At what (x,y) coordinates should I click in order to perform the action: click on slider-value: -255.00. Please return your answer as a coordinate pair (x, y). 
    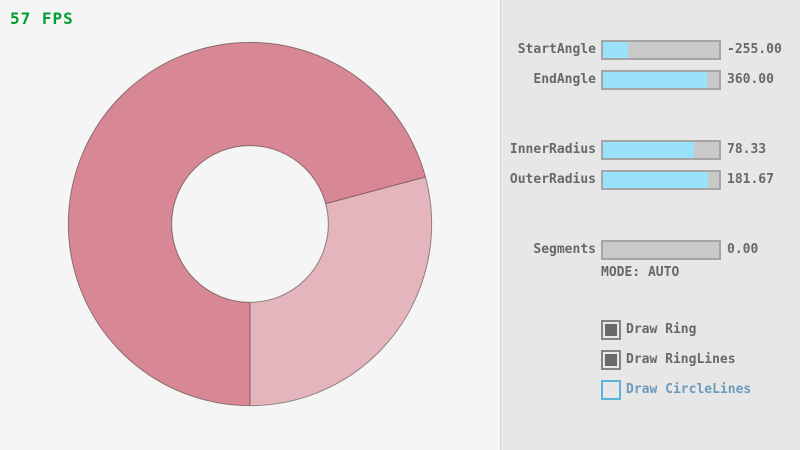
    Looking at the image, I should click on (754, 49).